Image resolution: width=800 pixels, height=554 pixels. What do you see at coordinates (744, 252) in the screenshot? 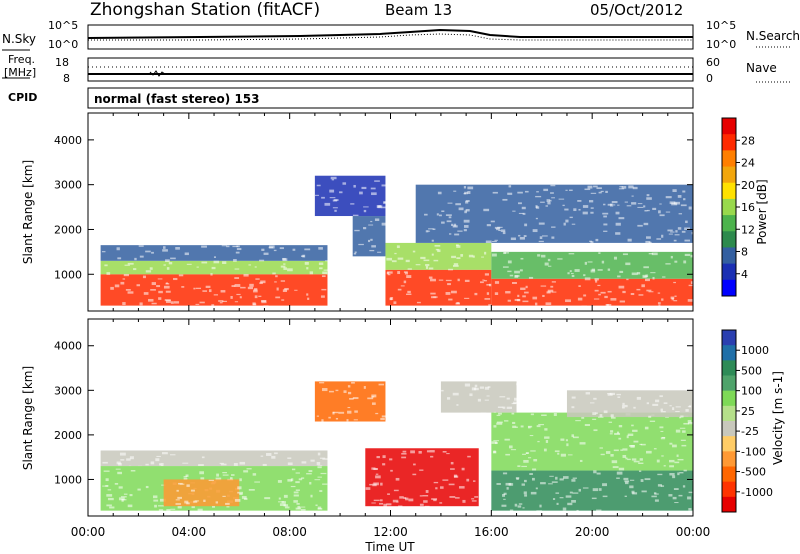
I see `colorbar-tick-label: 8` at bounding box center [744, 252].